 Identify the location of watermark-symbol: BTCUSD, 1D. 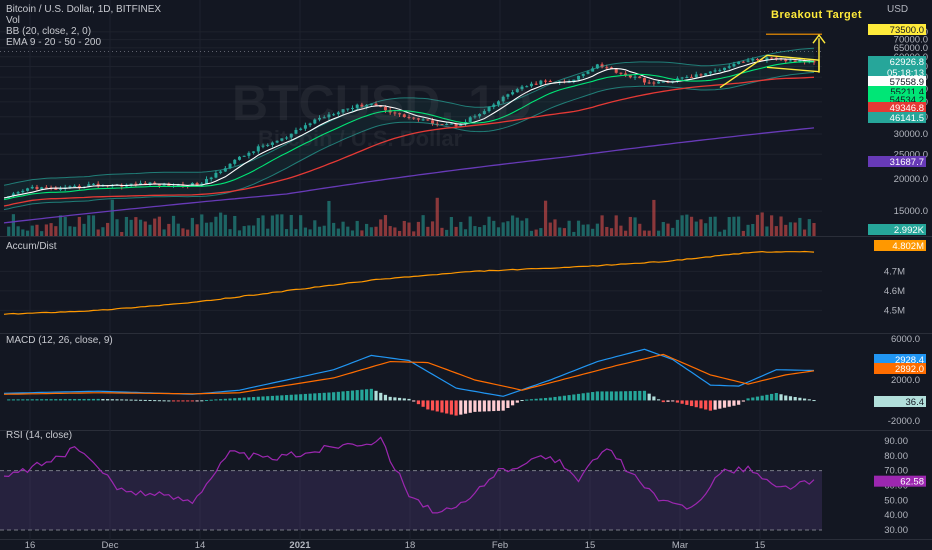
(382, 103).